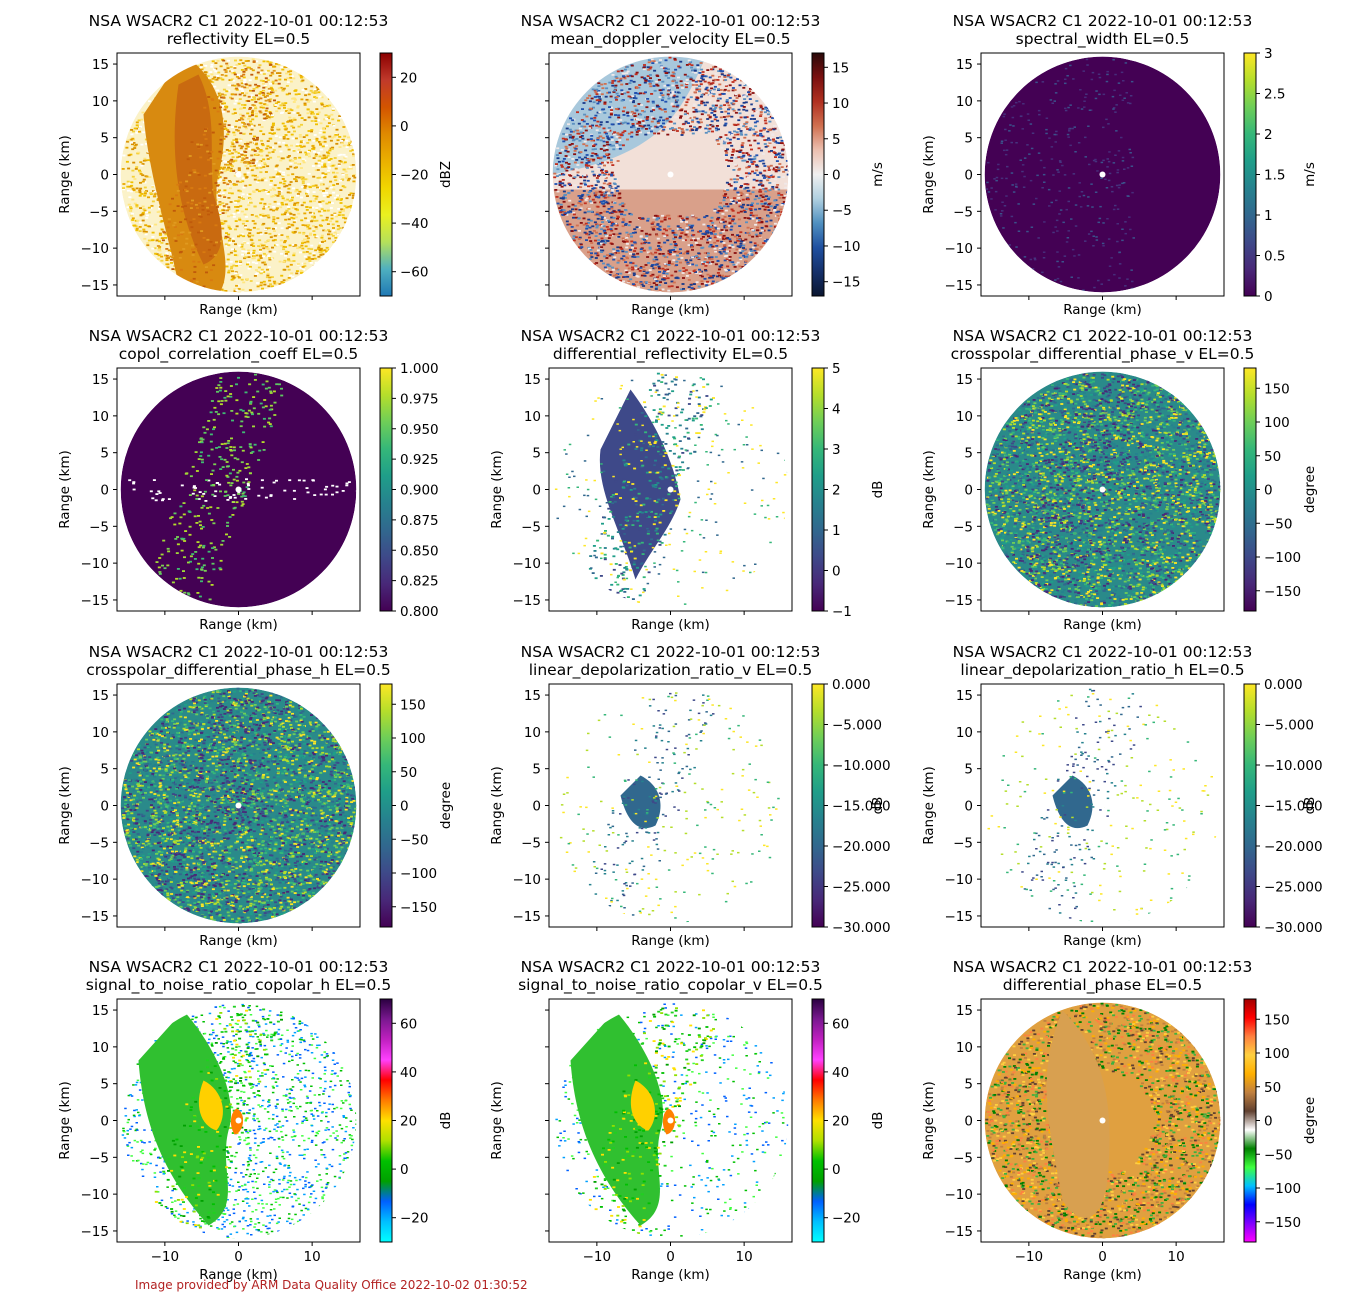 The width and height of the screenshot is (1350, 1300). Describe the element at coordinates (1272, 457) in the screenshot. I see `colorbar-tick-label: 50` at that location.